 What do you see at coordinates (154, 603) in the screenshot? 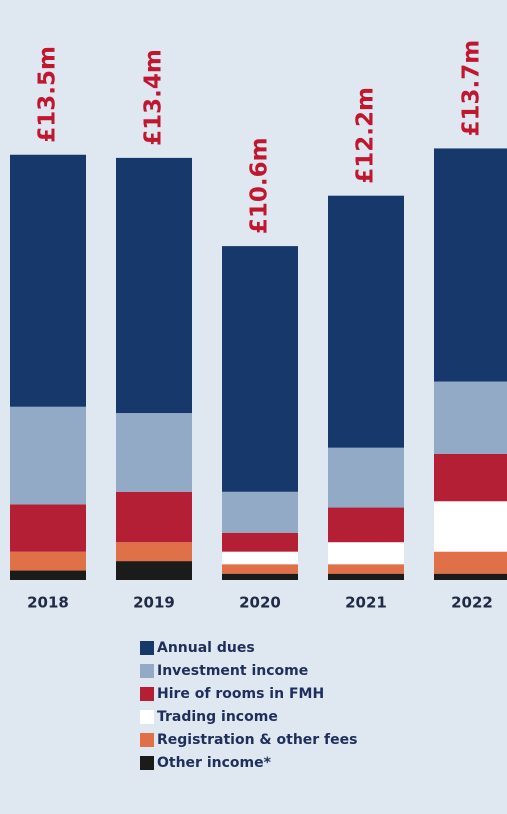
I see `x-tick-label: 2019` at bounding box center [154, 603].